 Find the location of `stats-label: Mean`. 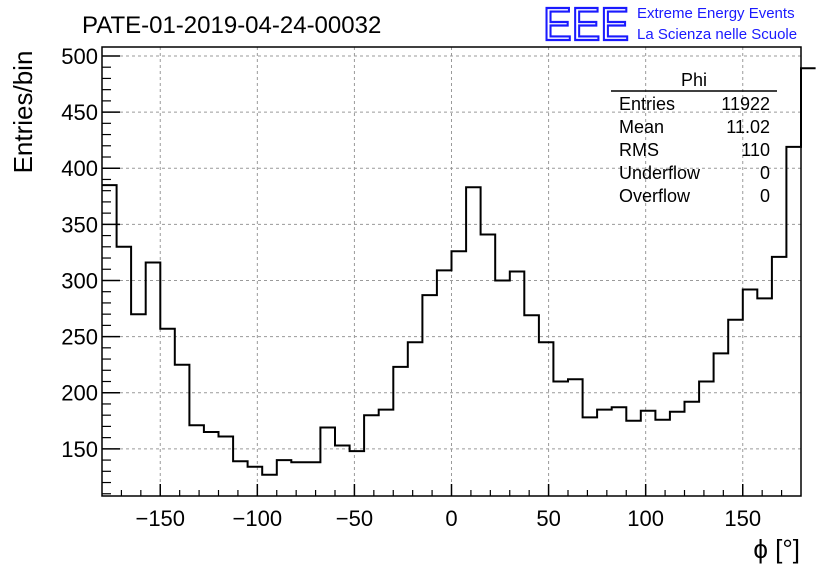

stats-label: Mean is located at coordinates (641, 127).